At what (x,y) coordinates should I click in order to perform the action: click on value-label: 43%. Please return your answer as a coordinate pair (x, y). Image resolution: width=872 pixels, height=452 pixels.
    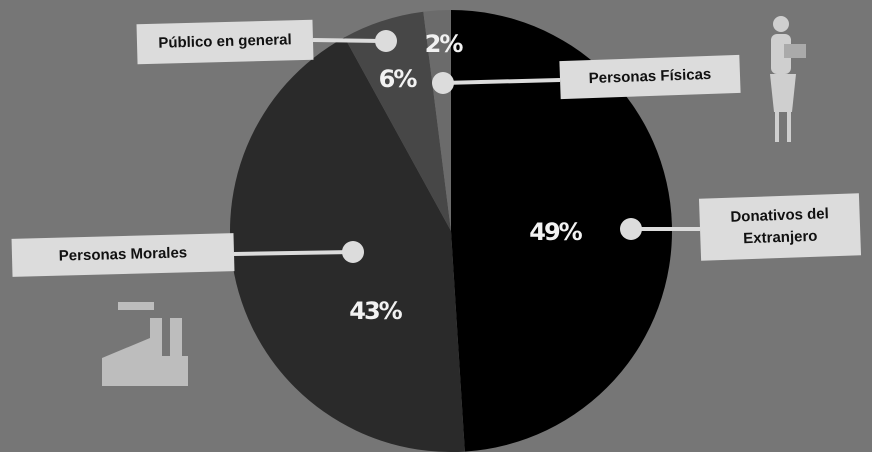
    Looking at the image, I should click on (375, 311).